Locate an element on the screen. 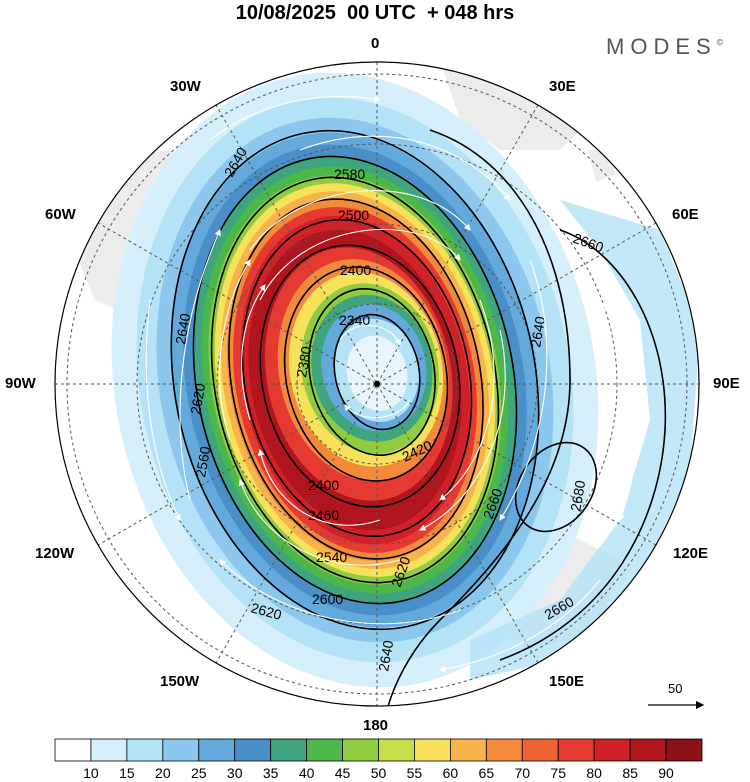 This screenshot has height=782, width=750. colorbar-label: 40 is located at coordinates (307, 773).